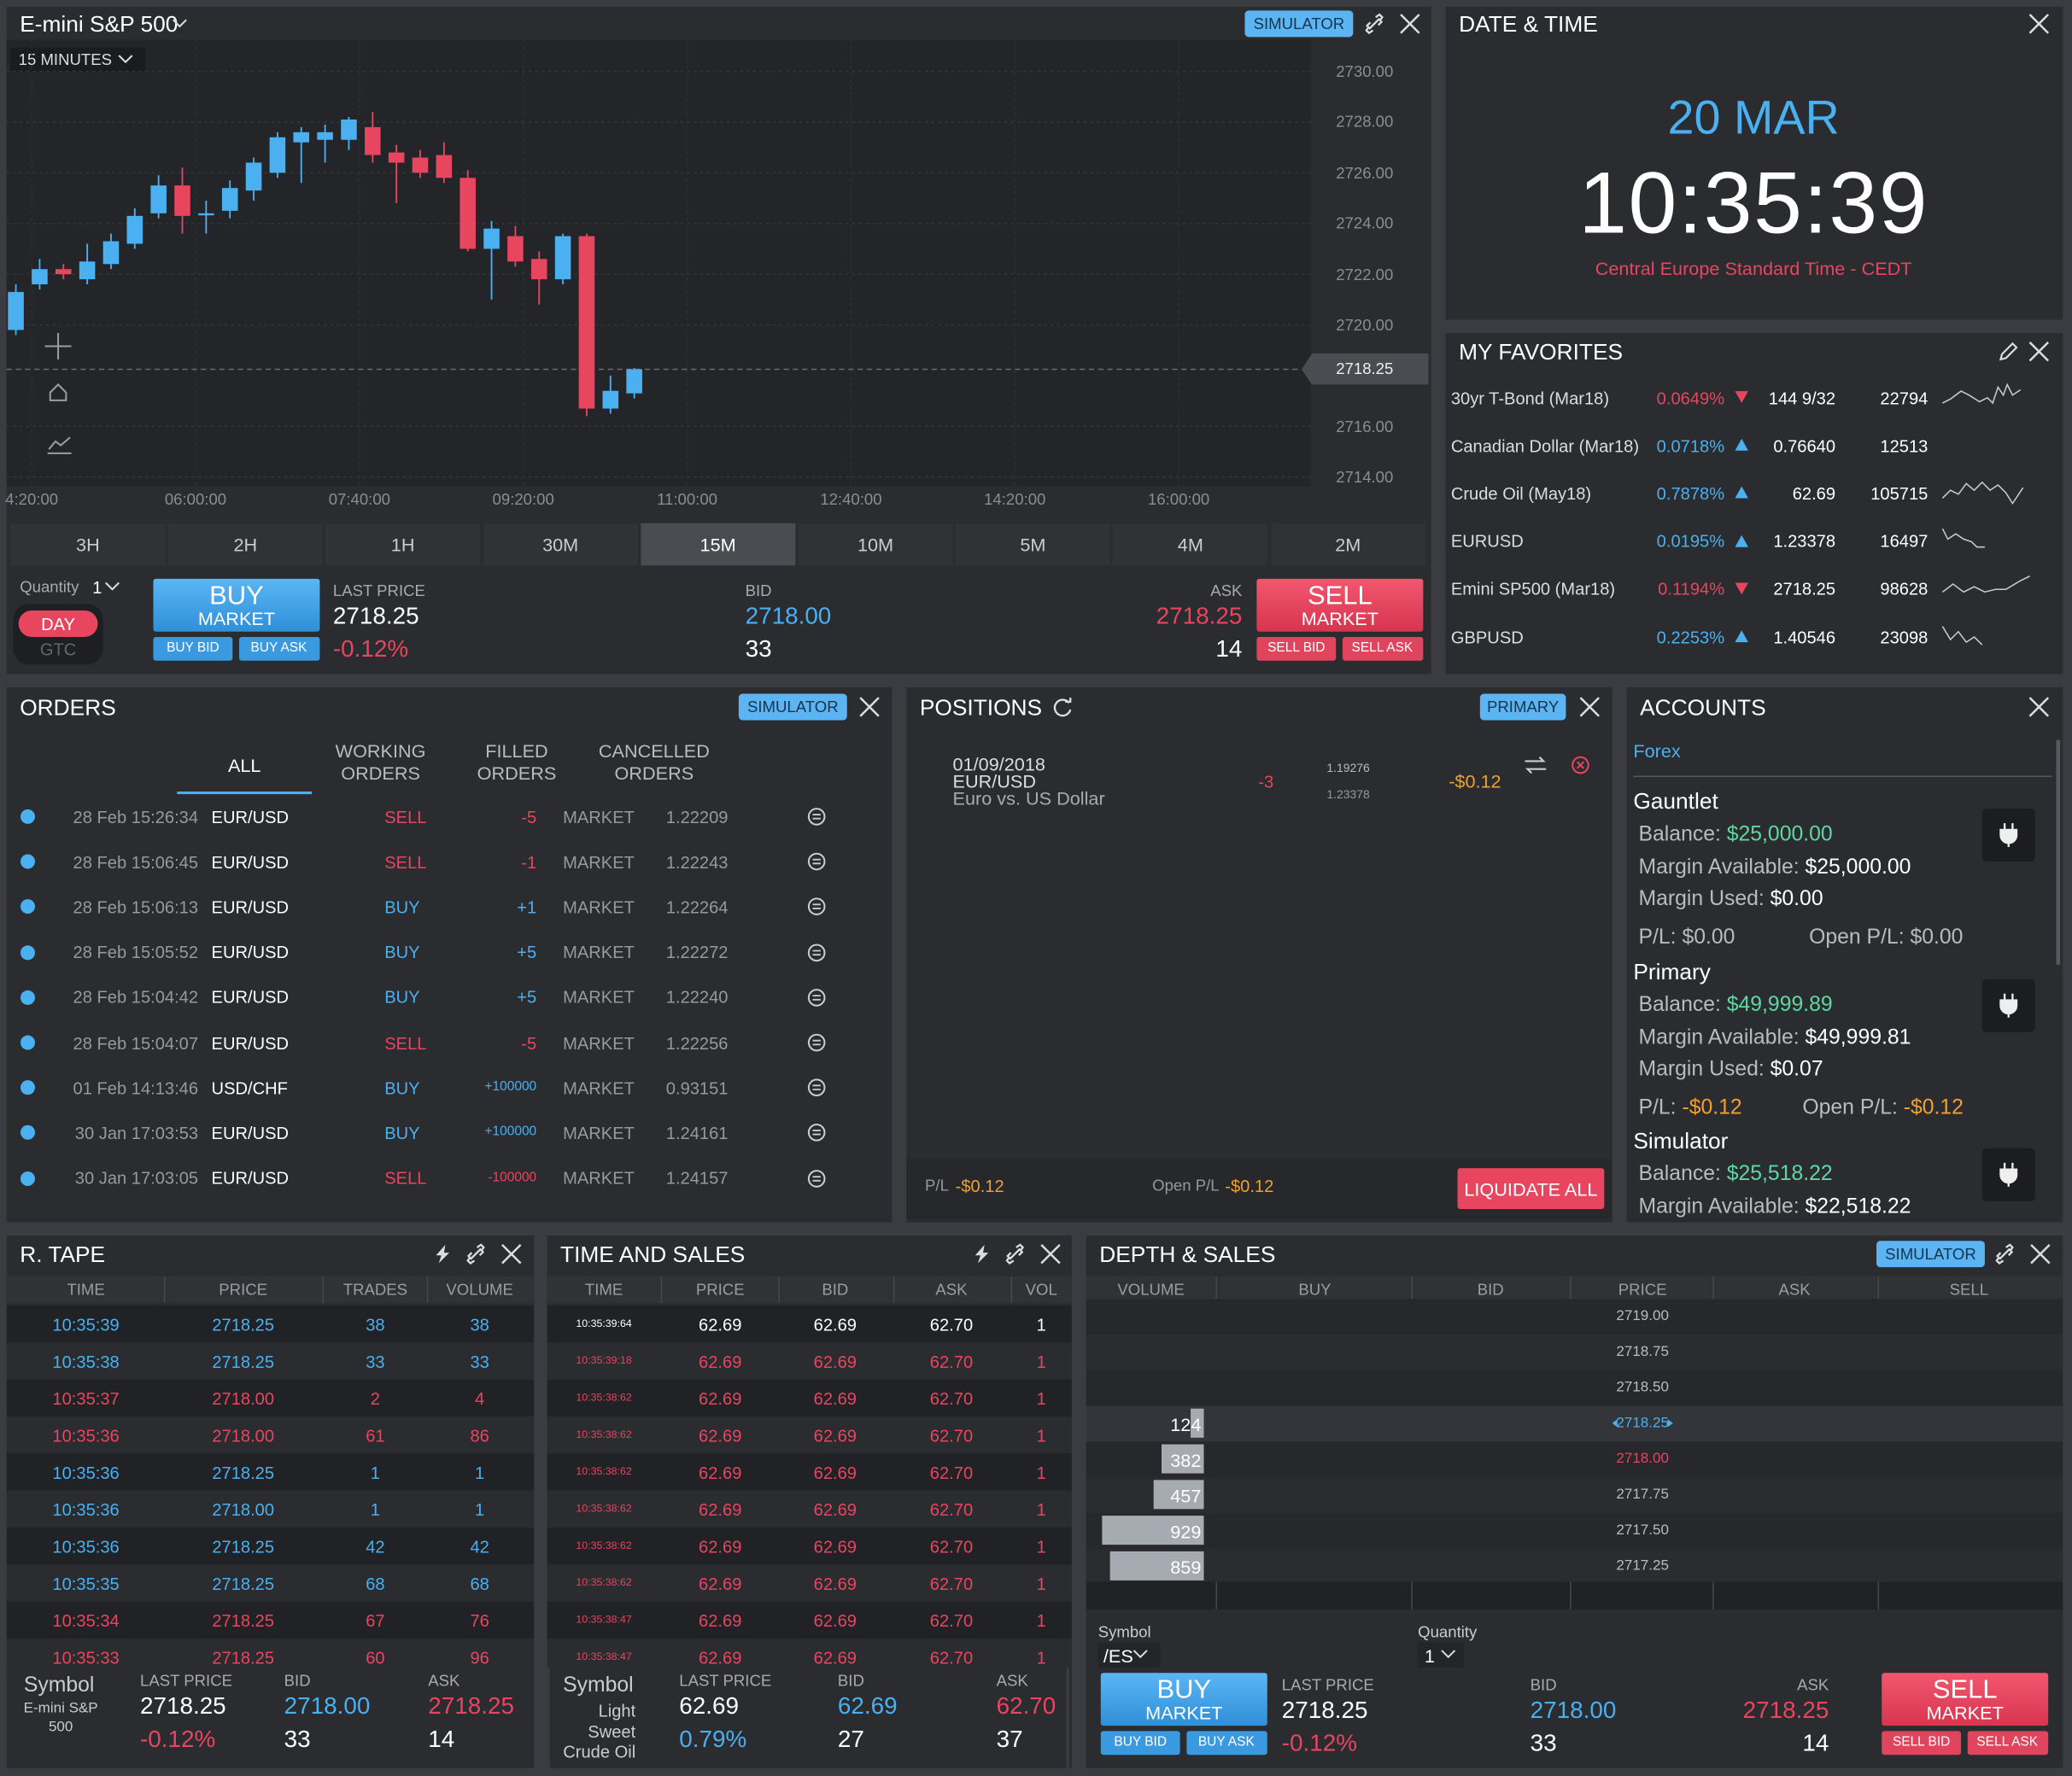 This screenshot has height=1776, width=2072. Describe the element at coordinates (1521, 493) in the screenshot. I see `favorite-name: Crude Oil (May18)` at that location.